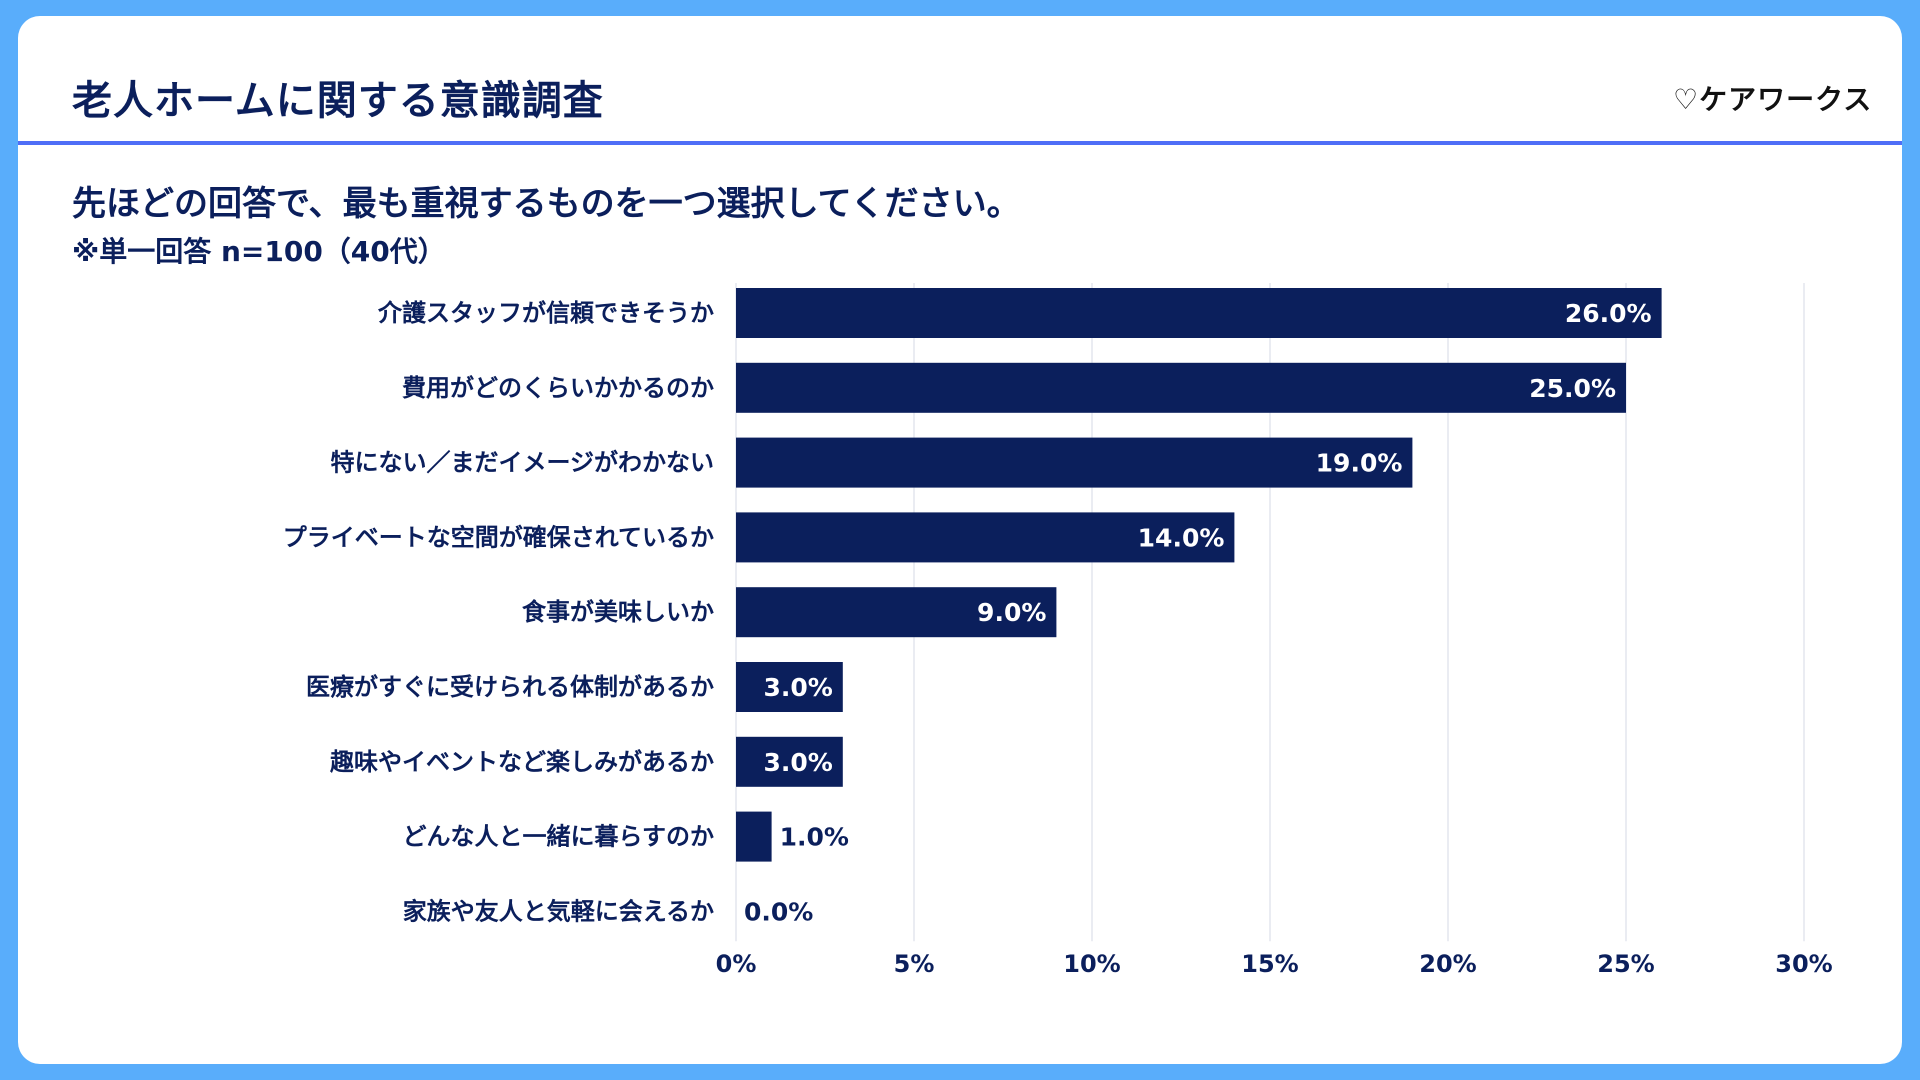 This screenshot has width=1920, height=1080. I want to click on data-label: 25.0%, so click(1572, 388).